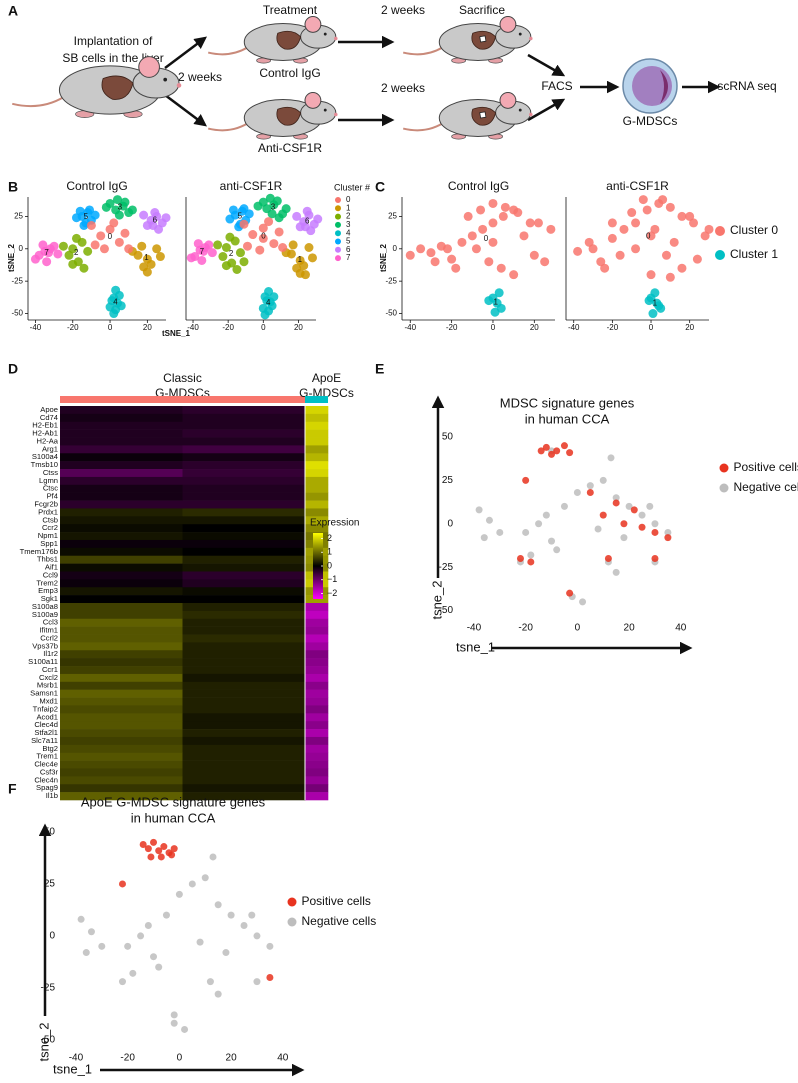  Describe the element at coordinates (47, 787) in the screenshot. I see `row-label: Spag9` at that location.